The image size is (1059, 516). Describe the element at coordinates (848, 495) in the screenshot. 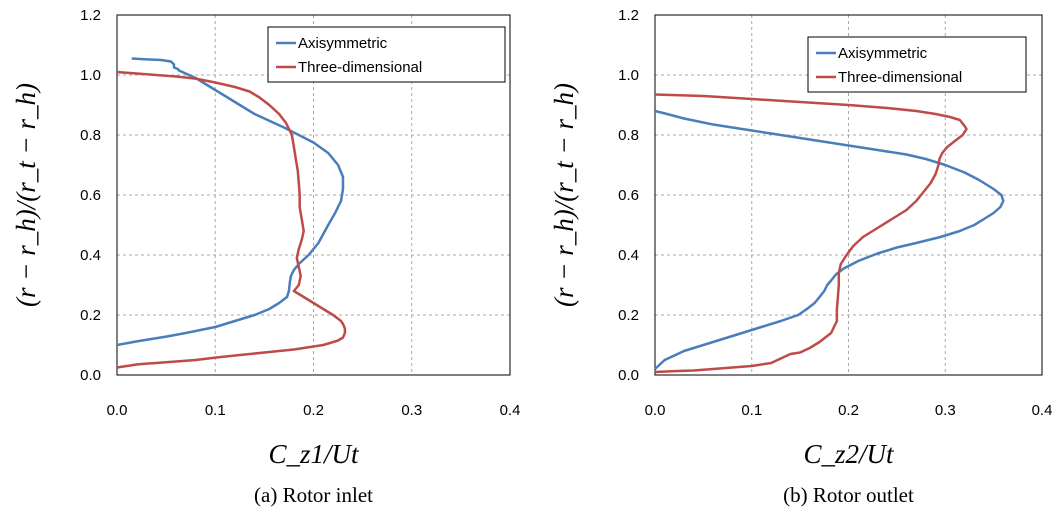

I see `caption: (b) Rotor outlet` at that location.